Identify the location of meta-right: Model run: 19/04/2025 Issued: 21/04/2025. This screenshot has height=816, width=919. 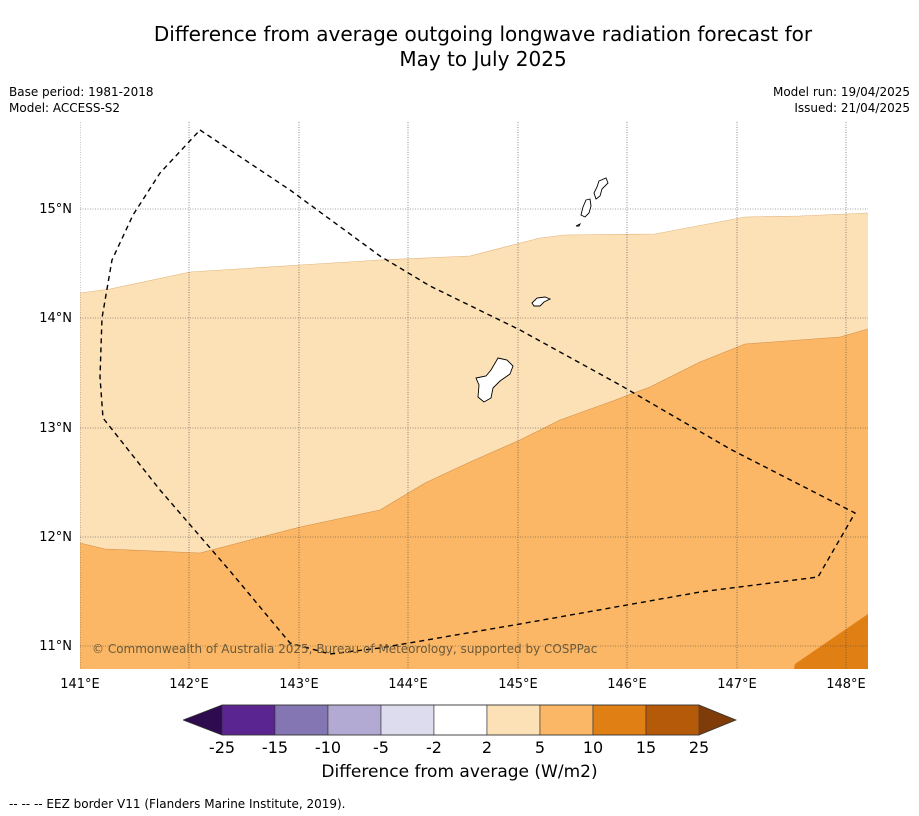
(841, 100).